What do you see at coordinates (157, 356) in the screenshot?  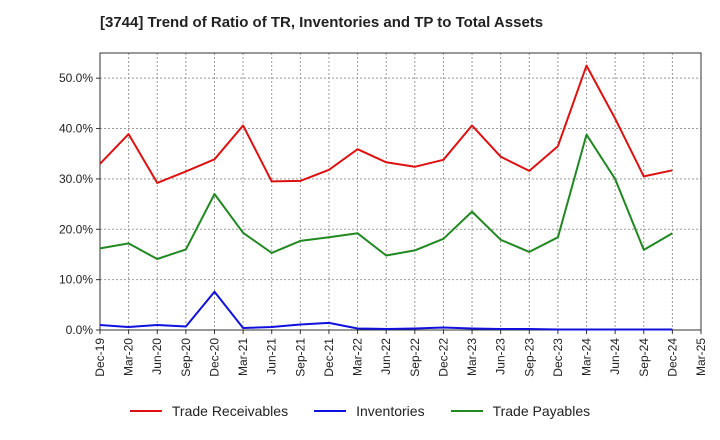 I see `x-tick-label: Jun-20` at bounding box center [157, 356].